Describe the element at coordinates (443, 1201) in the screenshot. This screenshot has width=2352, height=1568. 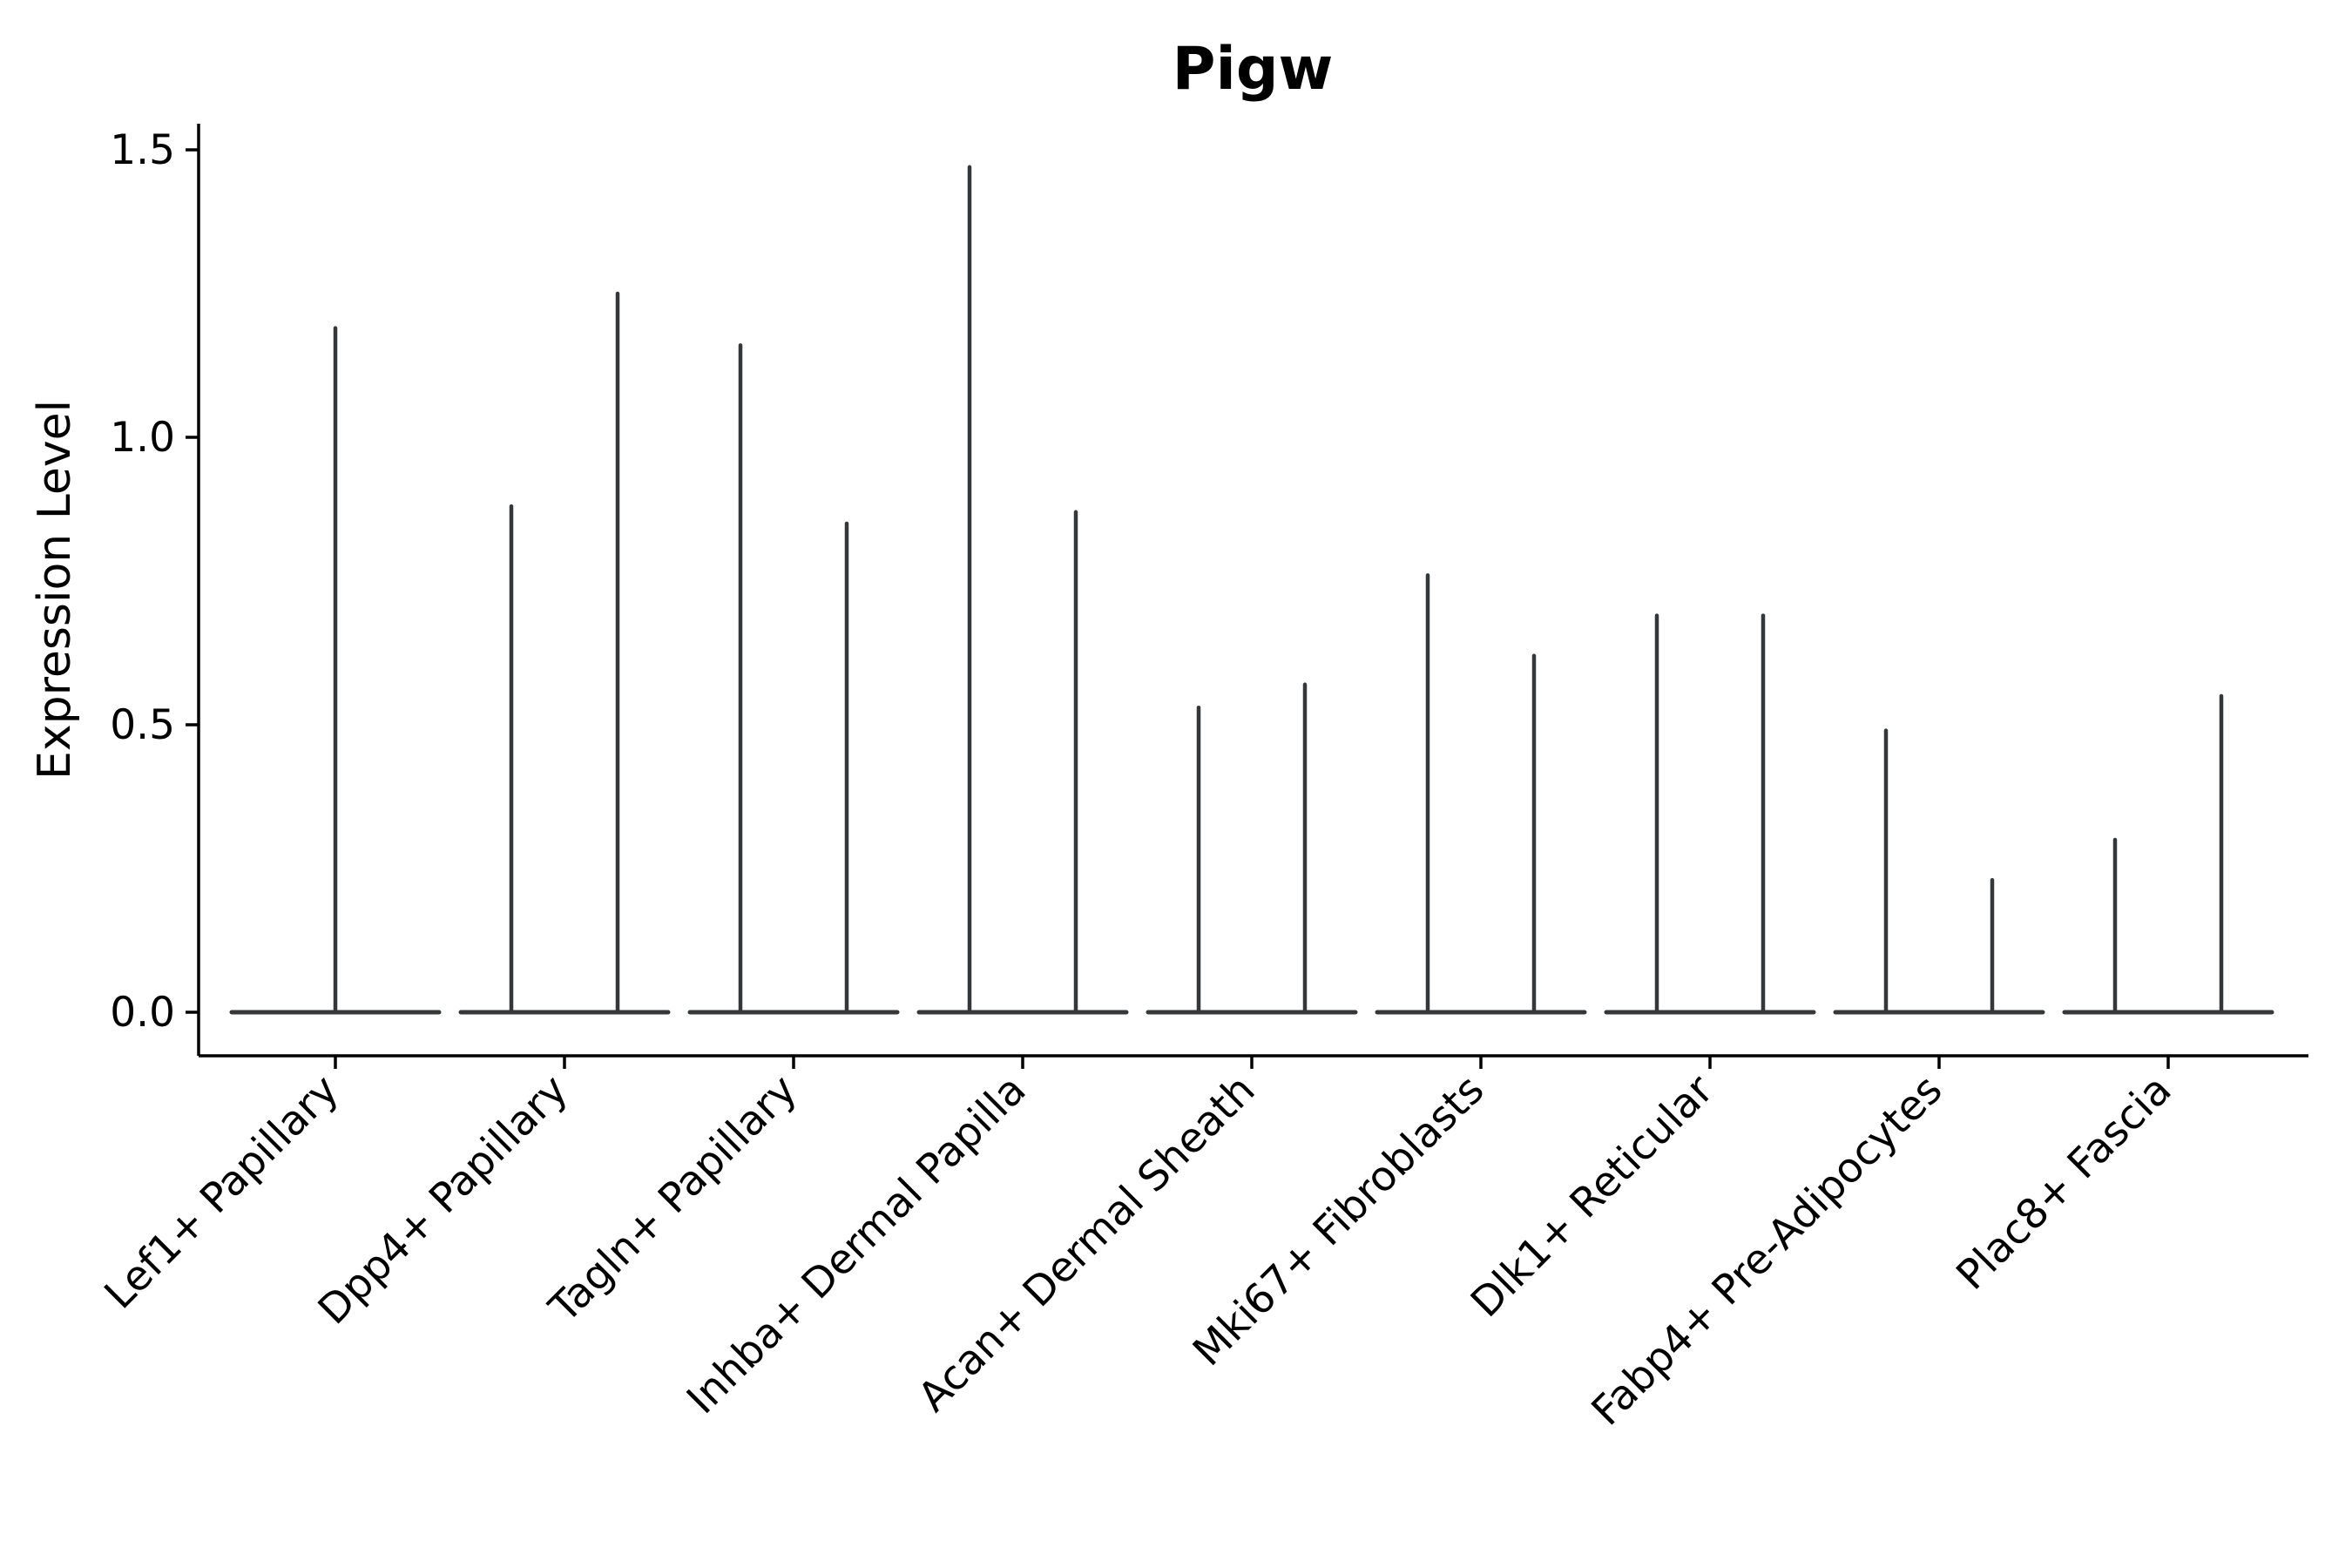
I see `x-tick-label: Dpp4+ Papillary` at that location.